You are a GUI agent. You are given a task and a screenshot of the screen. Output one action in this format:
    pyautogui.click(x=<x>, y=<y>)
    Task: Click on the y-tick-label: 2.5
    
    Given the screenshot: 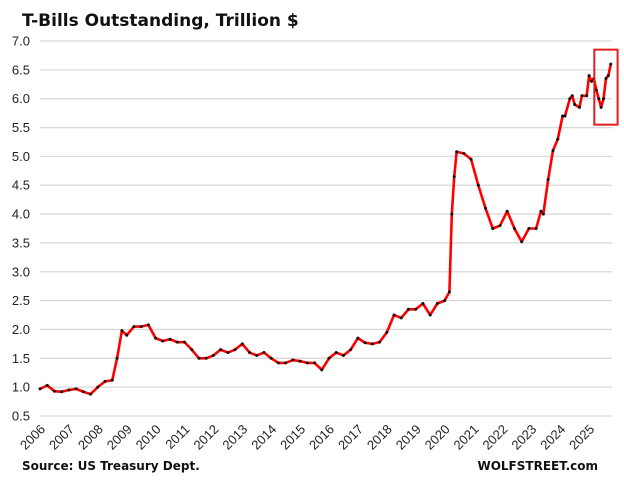 What is the action you would take?
    pyautogui.click(x=21, y=300)
    